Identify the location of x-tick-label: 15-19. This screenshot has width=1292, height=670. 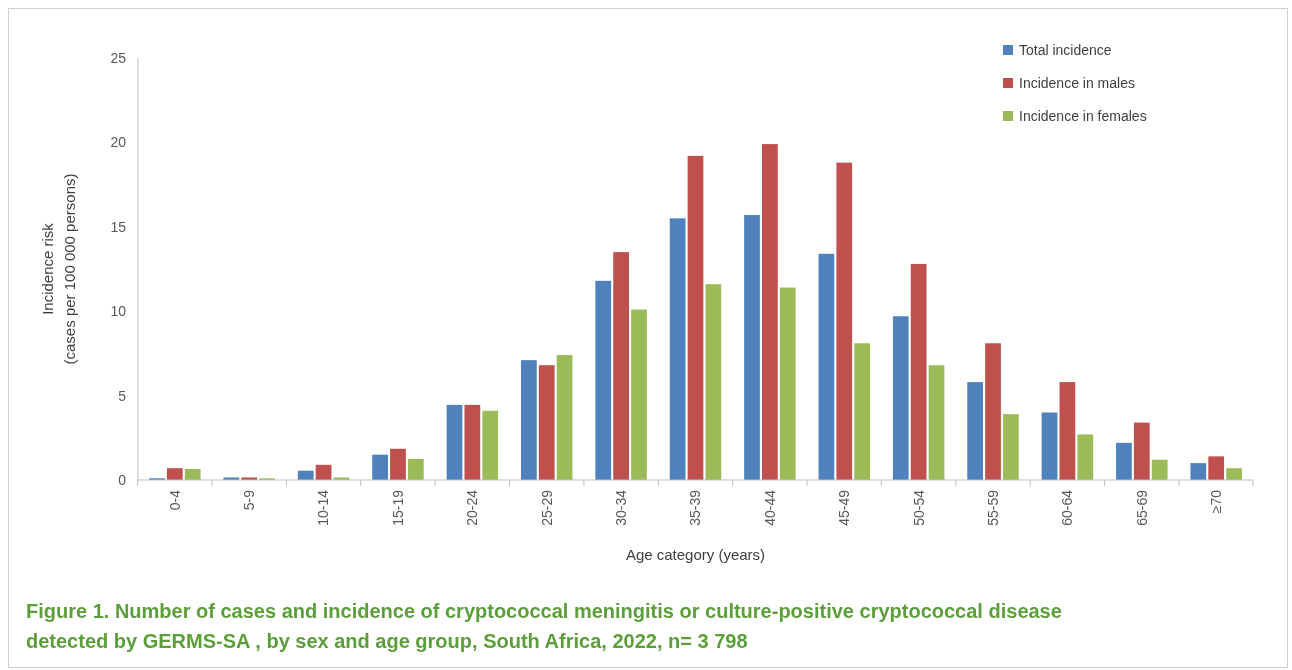
(397, 507).